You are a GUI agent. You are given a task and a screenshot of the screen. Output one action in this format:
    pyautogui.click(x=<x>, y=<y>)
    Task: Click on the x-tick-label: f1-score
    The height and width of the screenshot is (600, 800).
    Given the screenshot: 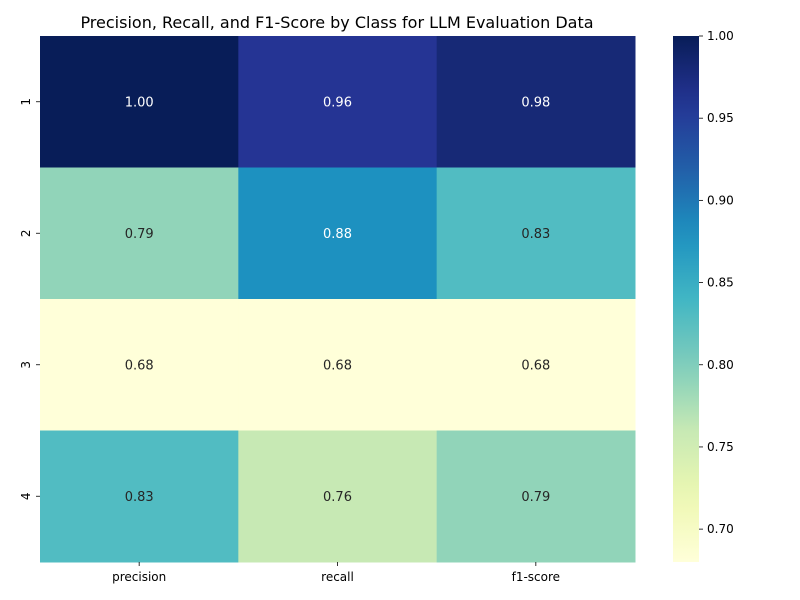 What is the action you would take?
    pyautogui.click(x=536, y=577)
    